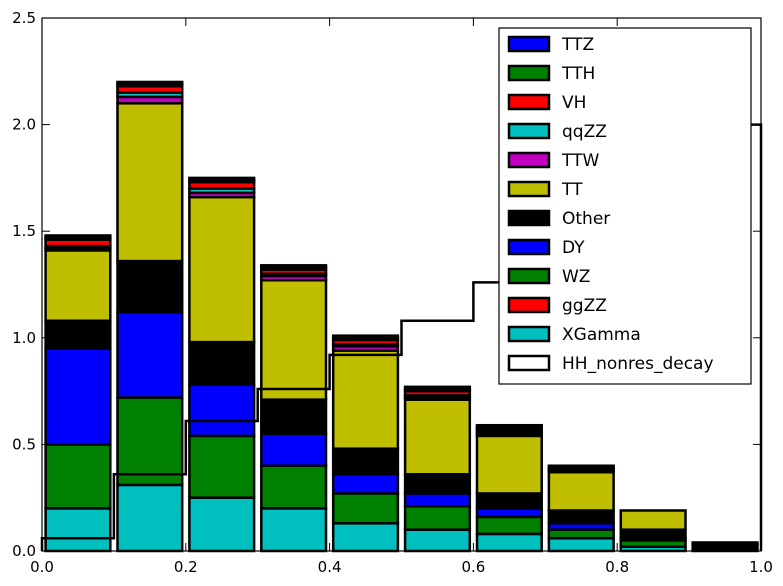 Image resolution: width=783 pixels, height=586 pixels. What do you see at coordinates (577, 45) in the screenshot?
I see `legend-label-ttz: TTZ` at bounding box center [577, 45].